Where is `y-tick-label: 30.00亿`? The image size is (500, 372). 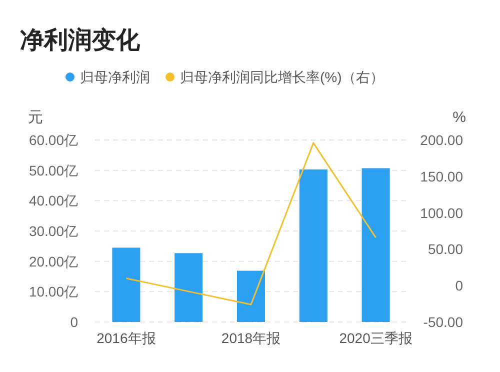 y-tick-label: 30.00亿 is located at coordinates (53, 231).